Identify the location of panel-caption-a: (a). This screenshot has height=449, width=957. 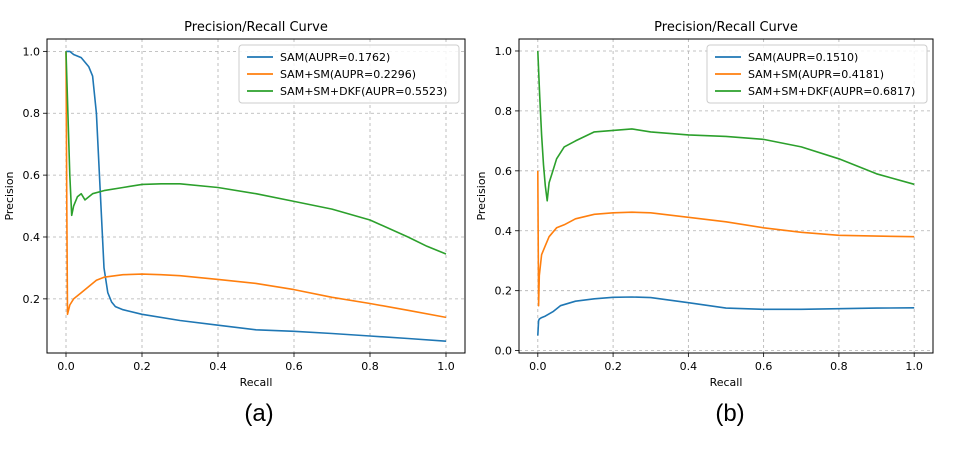
(259, 413).